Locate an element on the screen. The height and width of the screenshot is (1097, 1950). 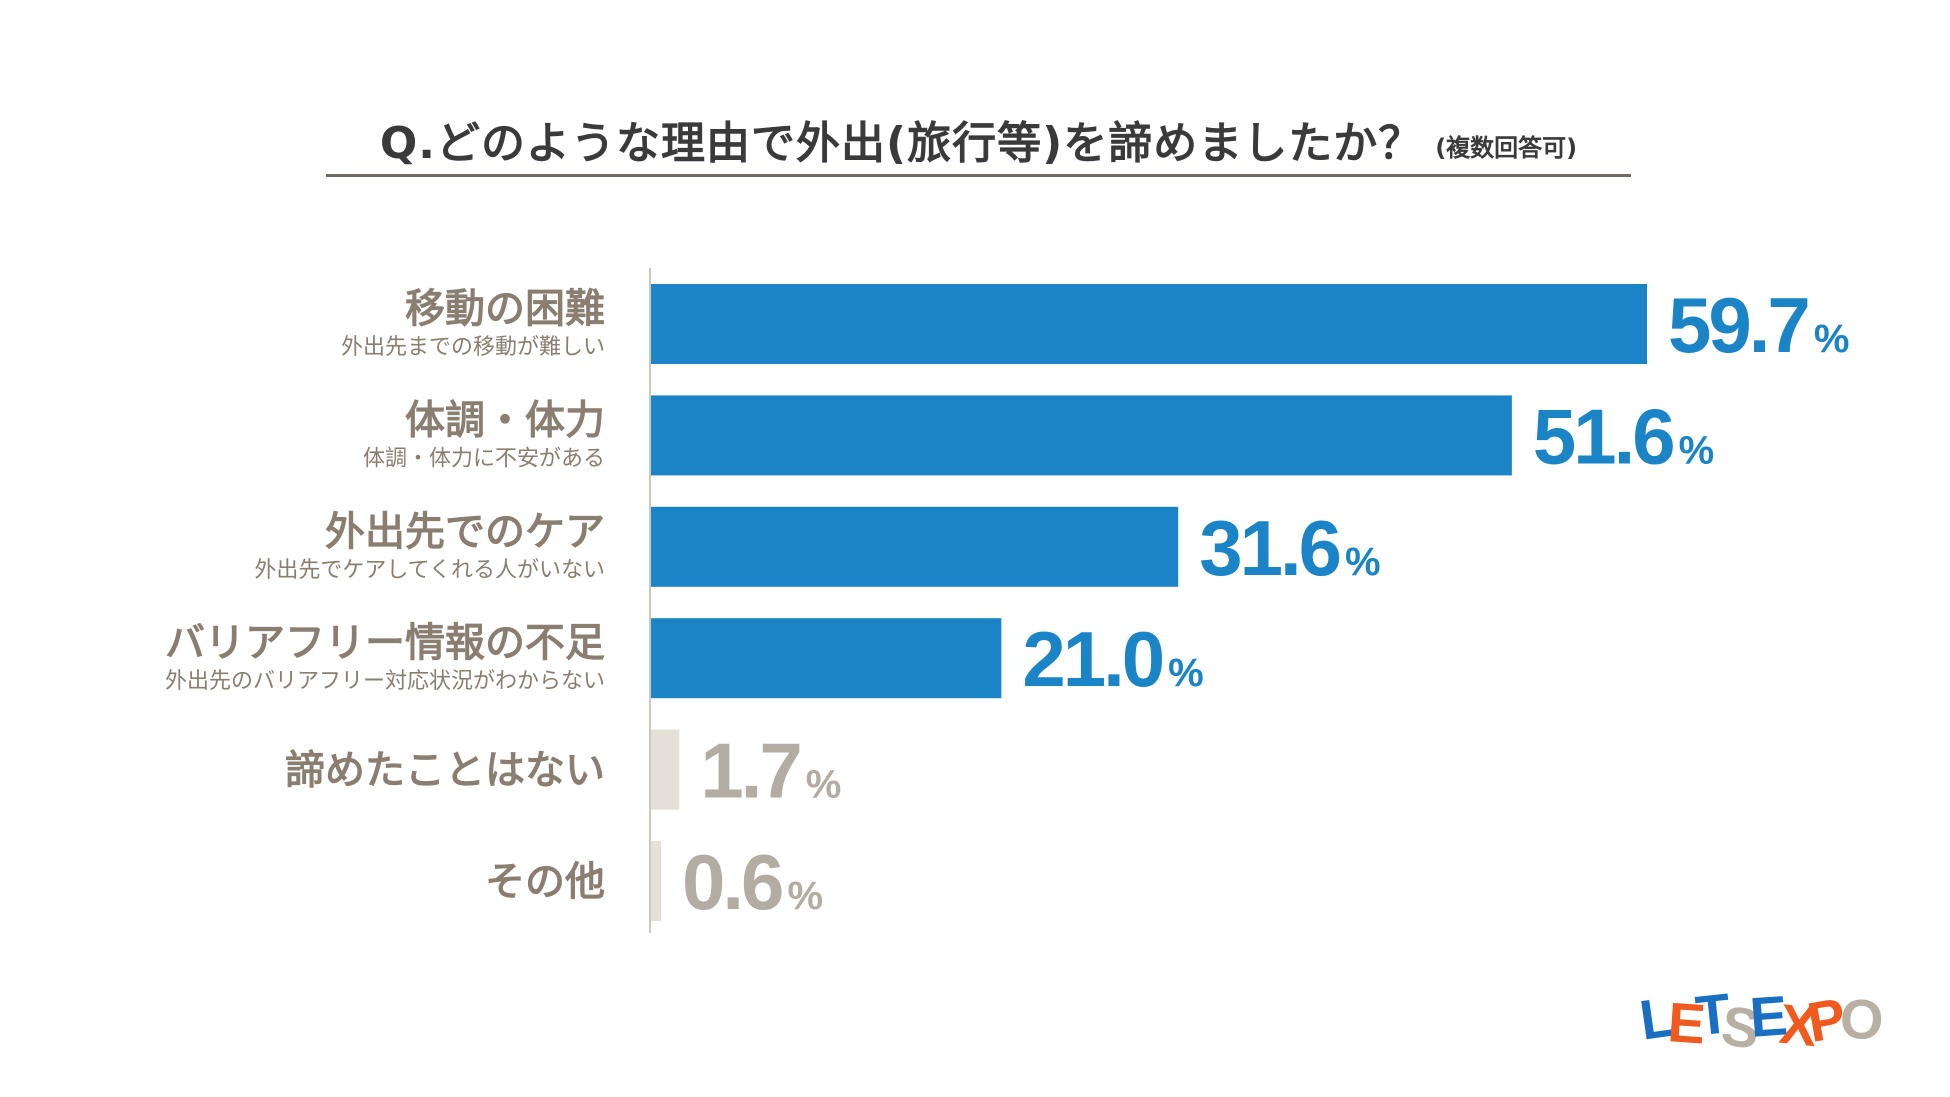
category-sublabel: 外出先までの移動が難しい is located at coordinates (473, 347).